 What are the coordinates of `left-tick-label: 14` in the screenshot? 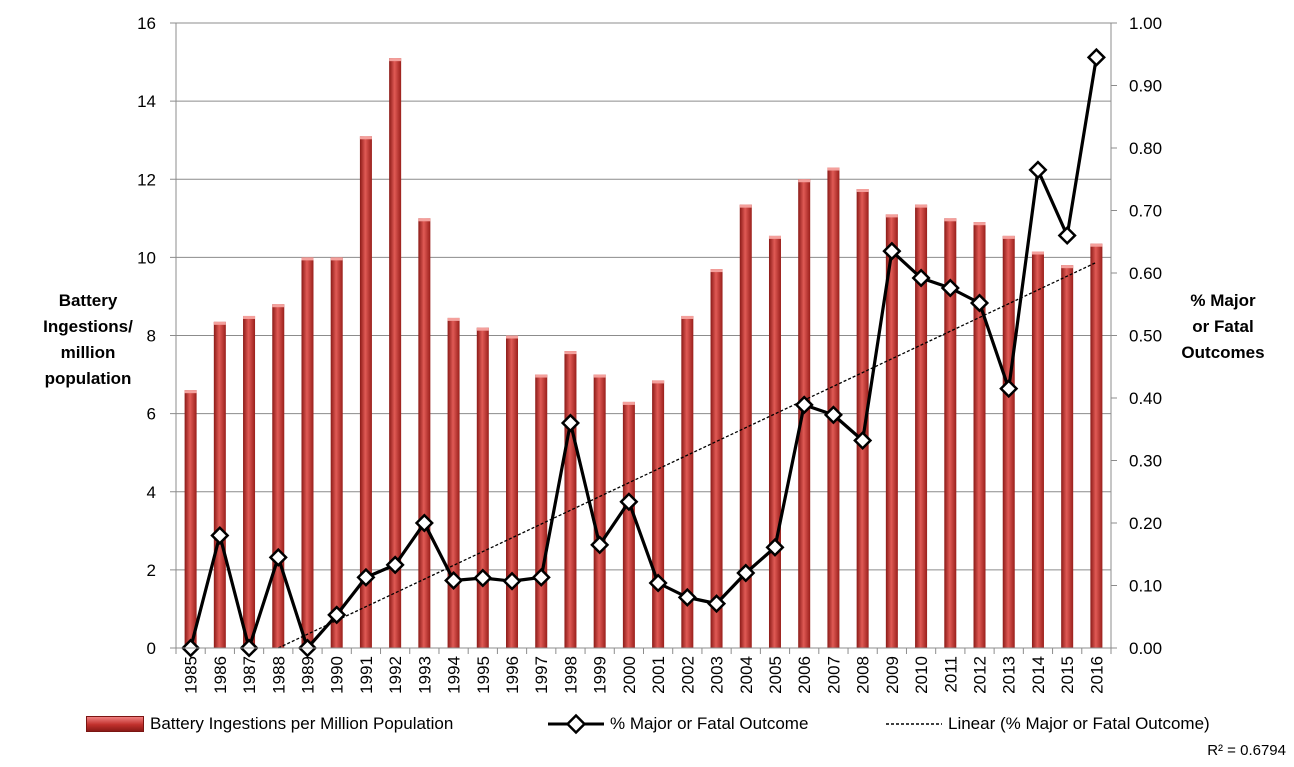 It's located at (146, 101).